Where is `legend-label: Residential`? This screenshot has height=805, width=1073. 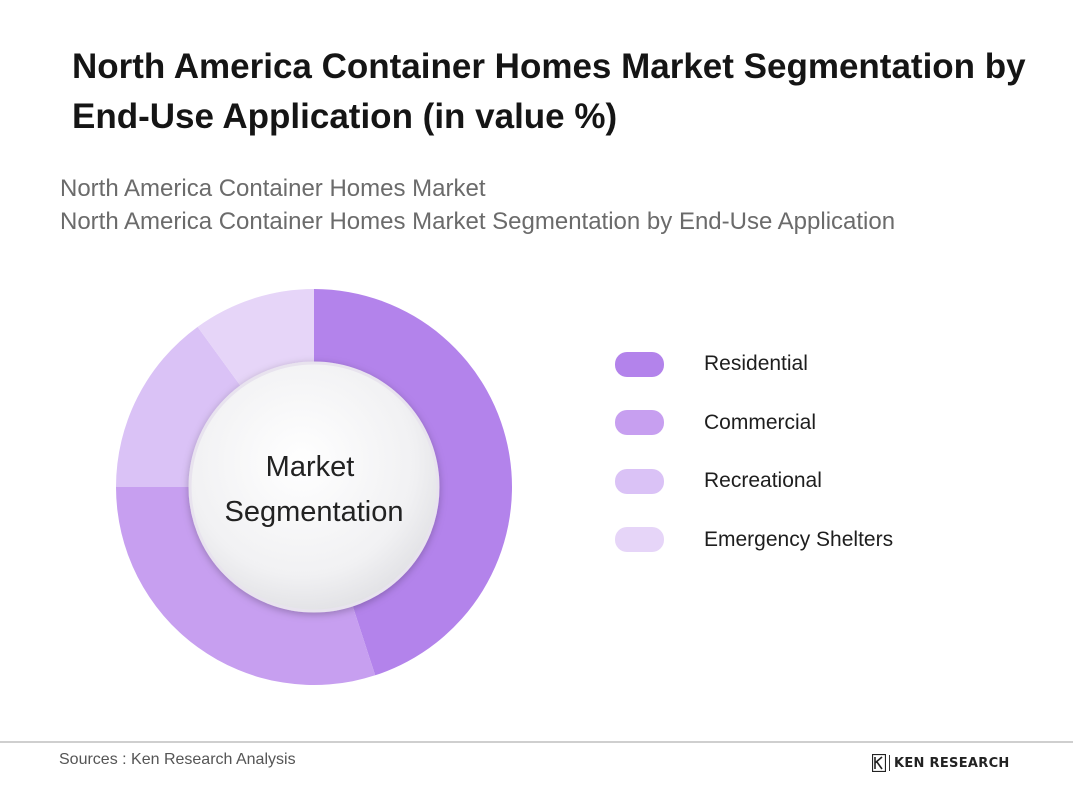
legend-label: Residential is located at coordinates (756, 364).